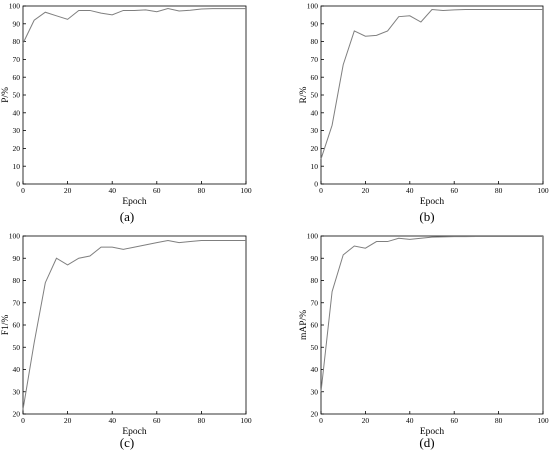 The height and width of the screenshot is (454, 550). Describe the element at coordinates (127, 442) in the screenshot. I see `chart-caption: (c)` at that location.